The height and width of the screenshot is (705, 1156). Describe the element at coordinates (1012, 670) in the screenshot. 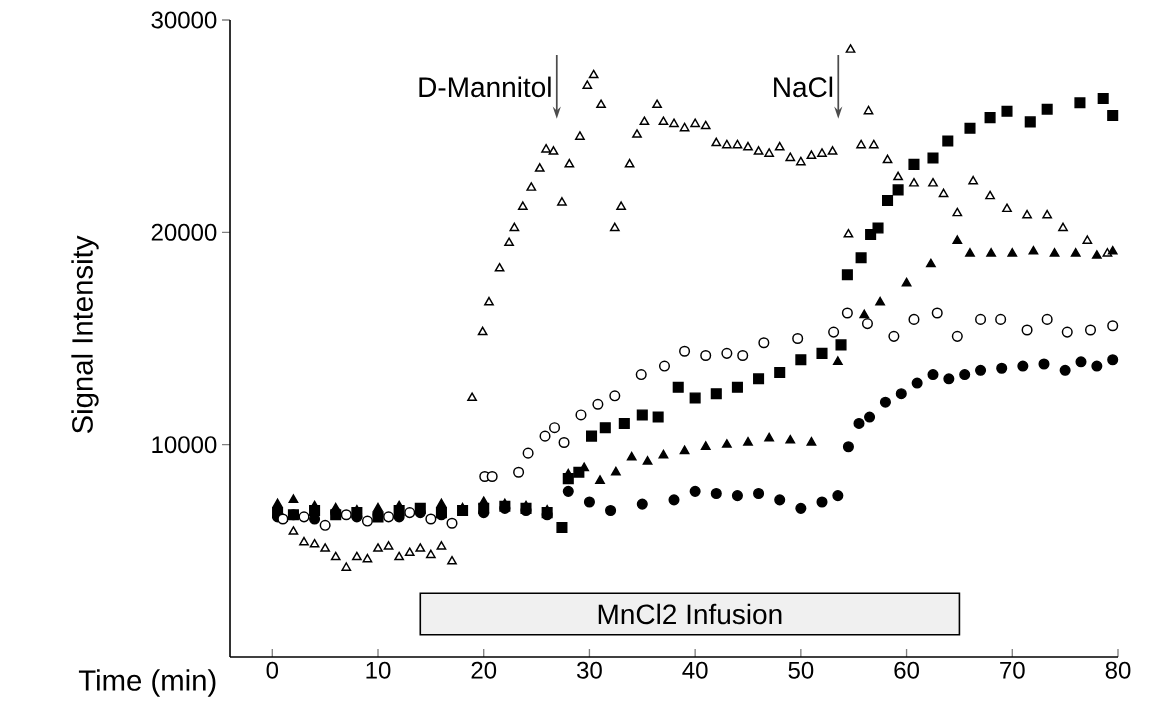

I see `x-tick-label: 70` at that location.